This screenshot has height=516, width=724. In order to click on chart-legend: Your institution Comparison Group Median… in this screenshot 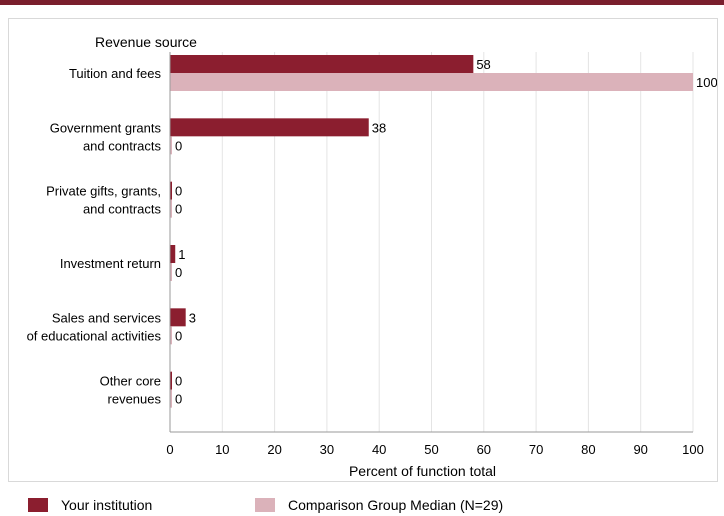, I will do `click(362, 503)`.